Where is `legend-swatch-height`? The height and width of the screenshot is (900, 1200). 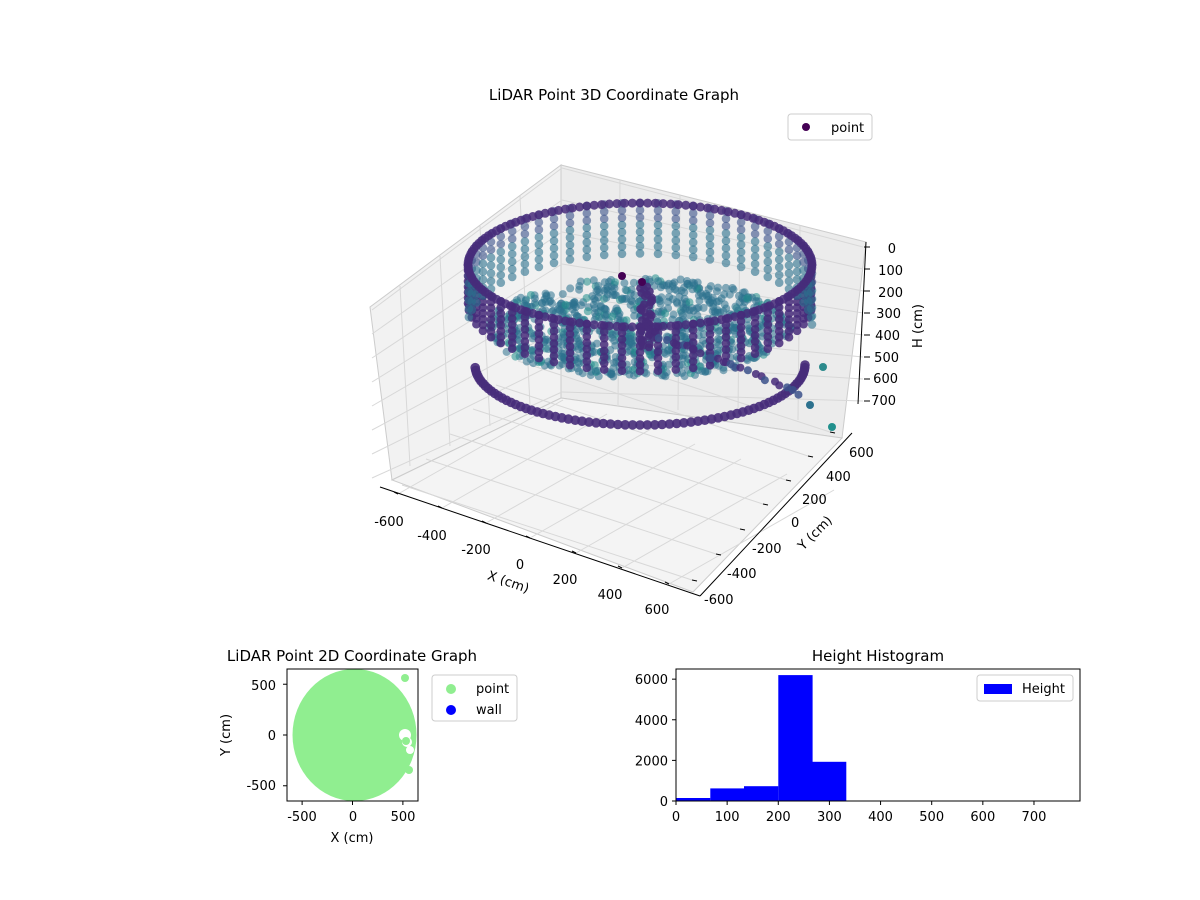
legend-swatch-height is located at coordinates (998, 689).